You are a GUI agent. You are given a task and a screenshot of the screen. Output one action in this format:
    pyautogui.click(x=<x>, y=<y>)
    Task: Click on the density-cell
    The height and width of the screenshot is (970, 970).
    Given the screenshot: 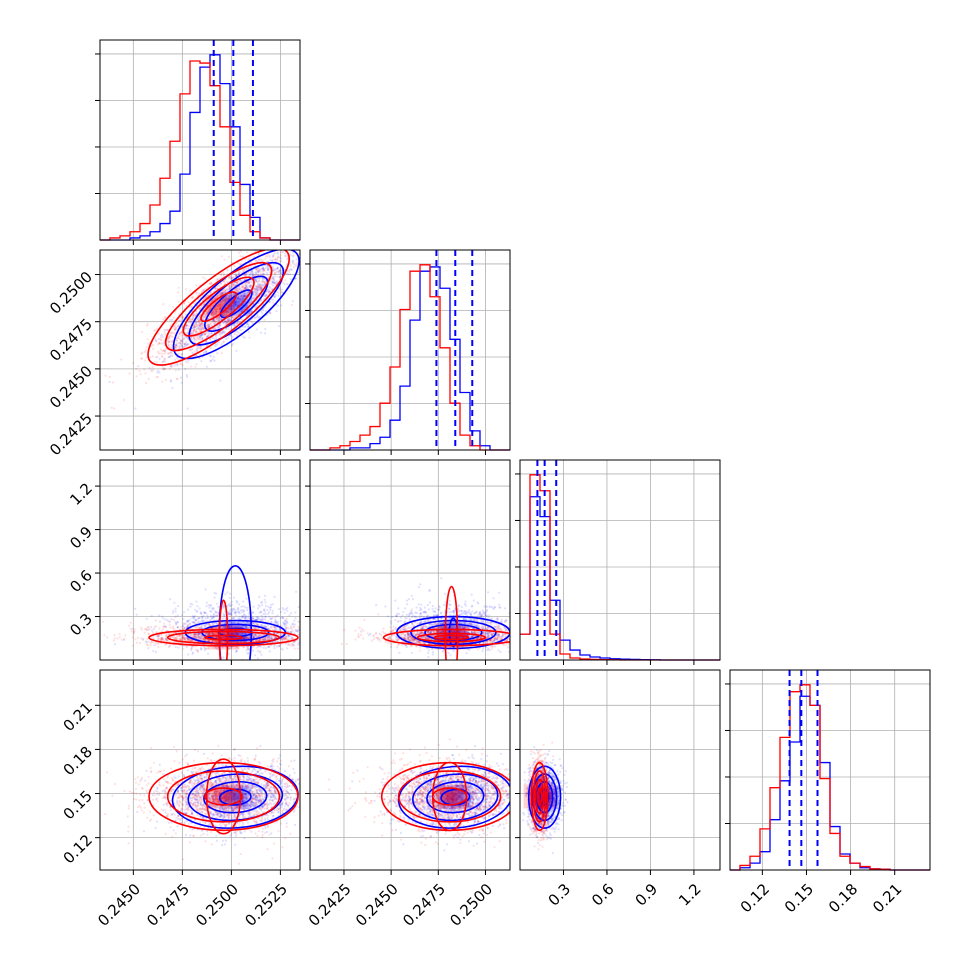 What is the action you would take?
    pyautogui.click(x=236, y=303)
    